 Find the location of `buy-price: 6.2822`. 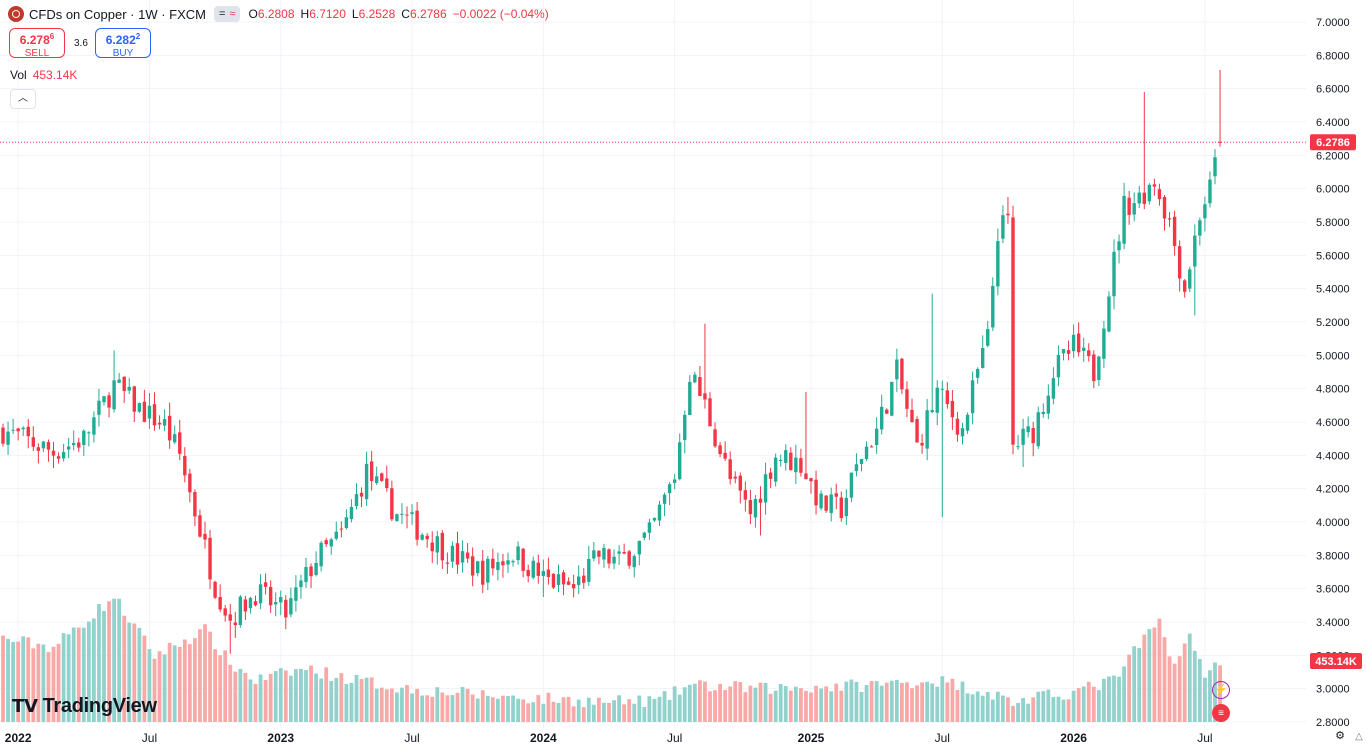

buy-price: 6.2822 is located at coordinates (123, 39).